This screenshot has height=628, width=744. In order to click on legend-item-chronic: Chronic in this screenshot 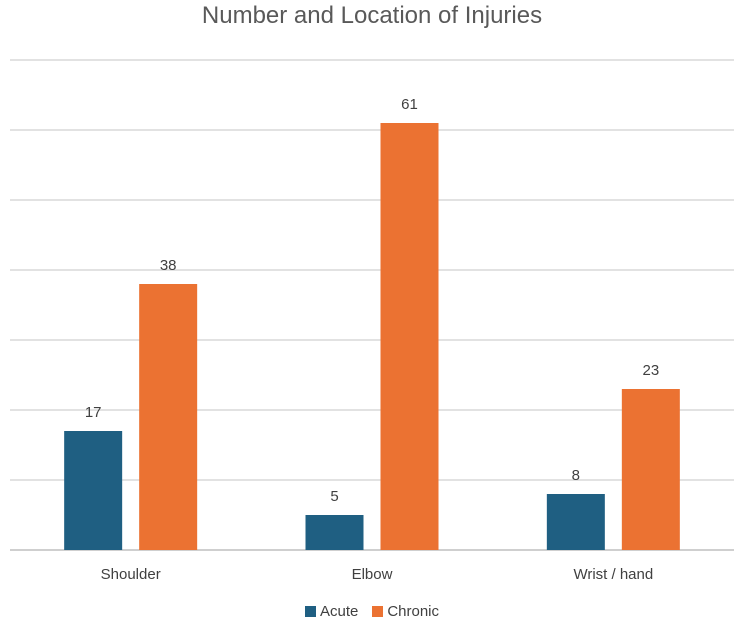, I will do `click(405, 611)`.